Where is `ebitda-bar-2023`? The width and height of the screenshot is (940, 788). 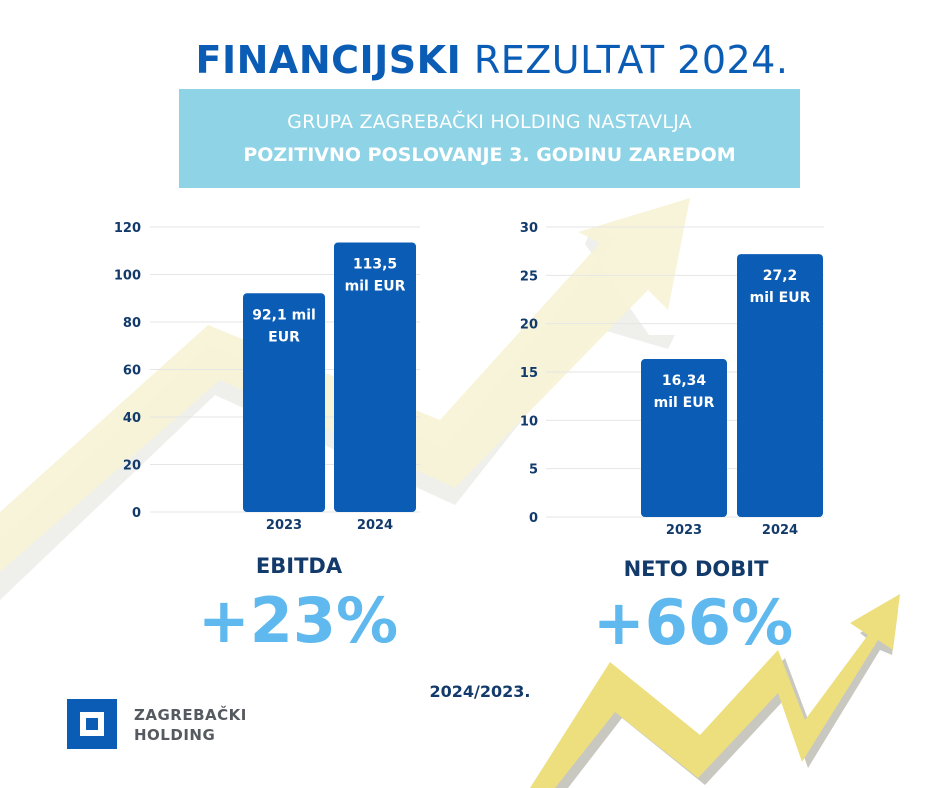 ebitda-bar-2023 is located at coordinates (284, 402).